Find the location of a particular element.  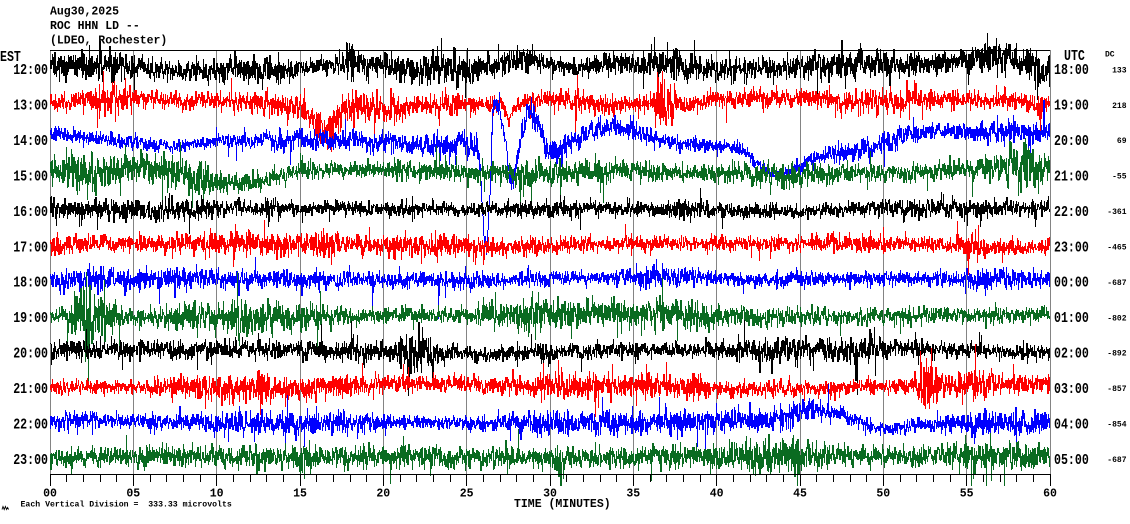

svg-text: Aug30,2025 is located at coordinates (84, 12).